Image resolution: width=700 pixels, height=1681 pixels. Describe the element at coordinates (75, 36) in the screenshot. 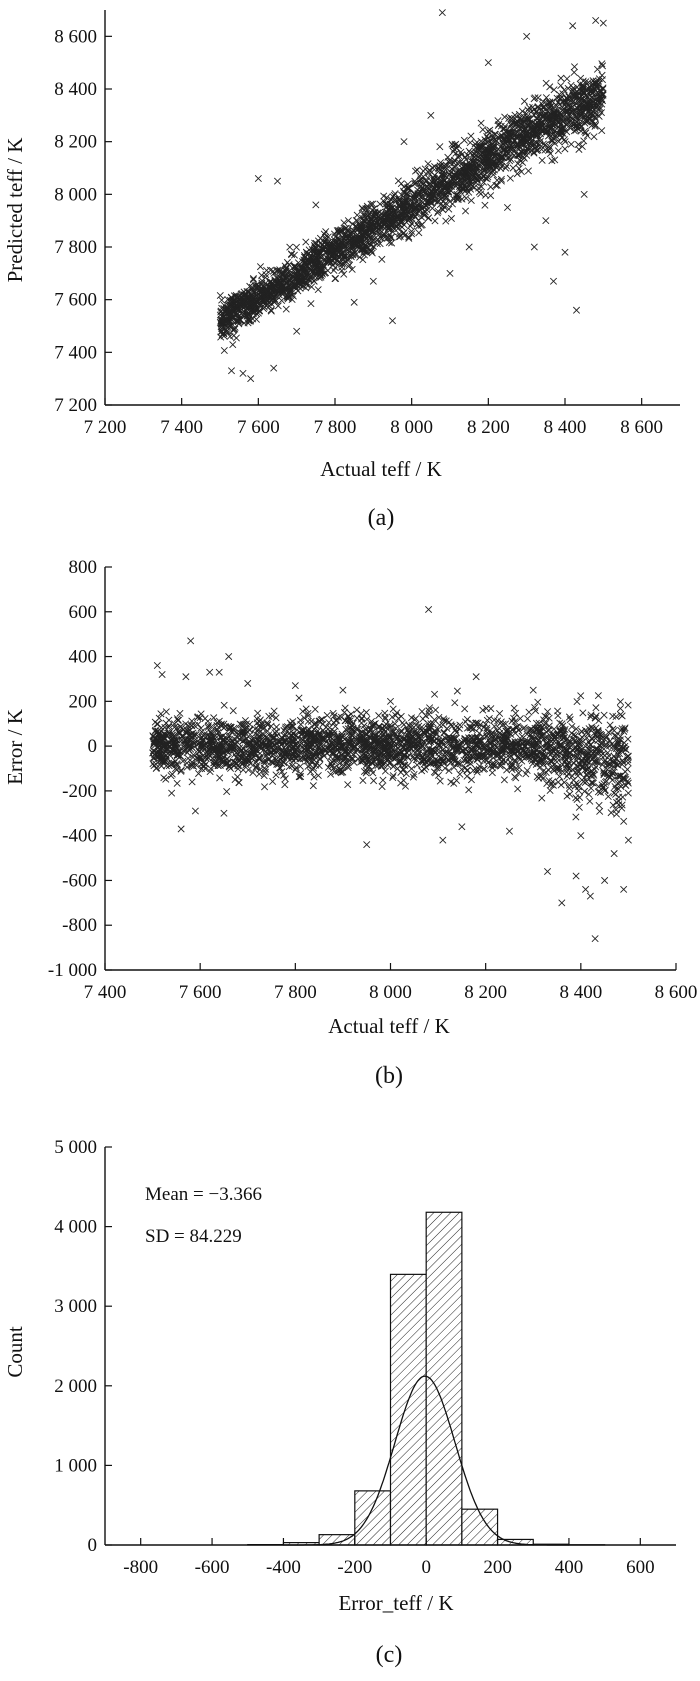

I see `chart-a-ytick-label: 8 600` at that location.